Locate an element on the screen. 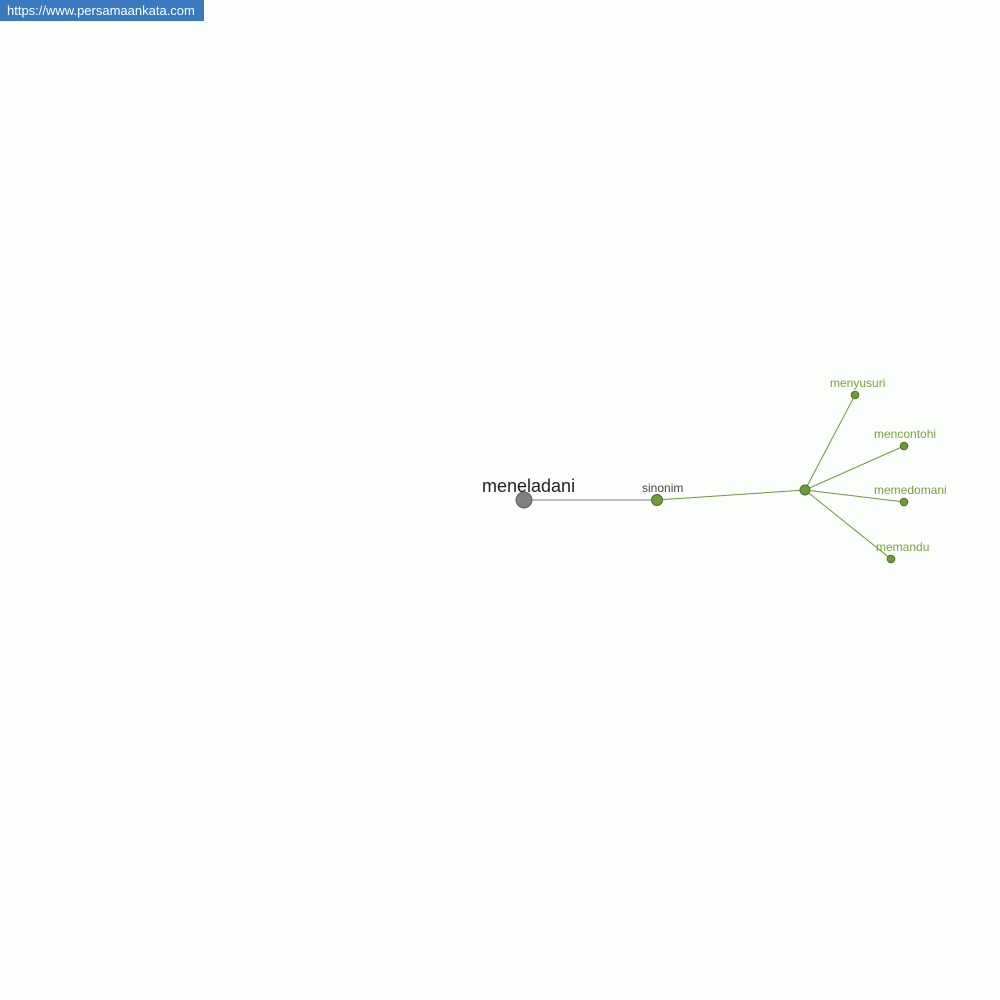  root-label: meneladani is located at coordinates (528, 486).